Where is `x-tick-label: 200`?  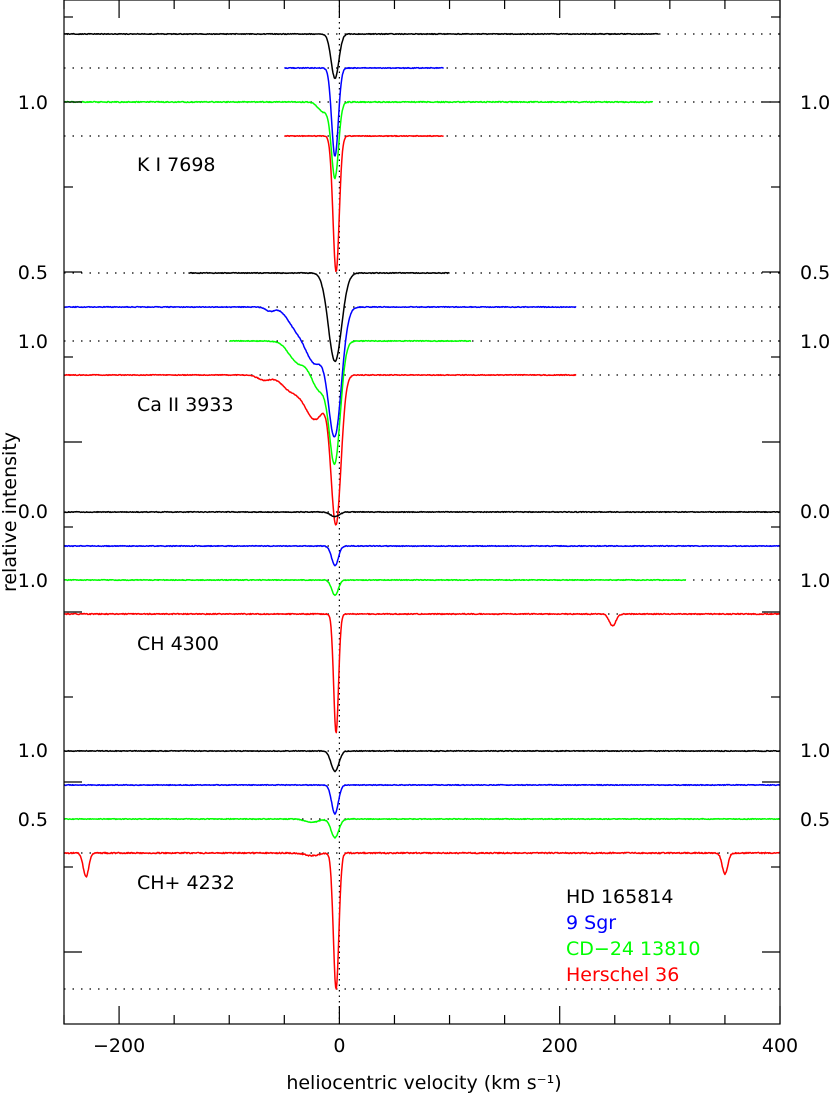
x-tick-label: 200 is located at coordinates (560, 1046).